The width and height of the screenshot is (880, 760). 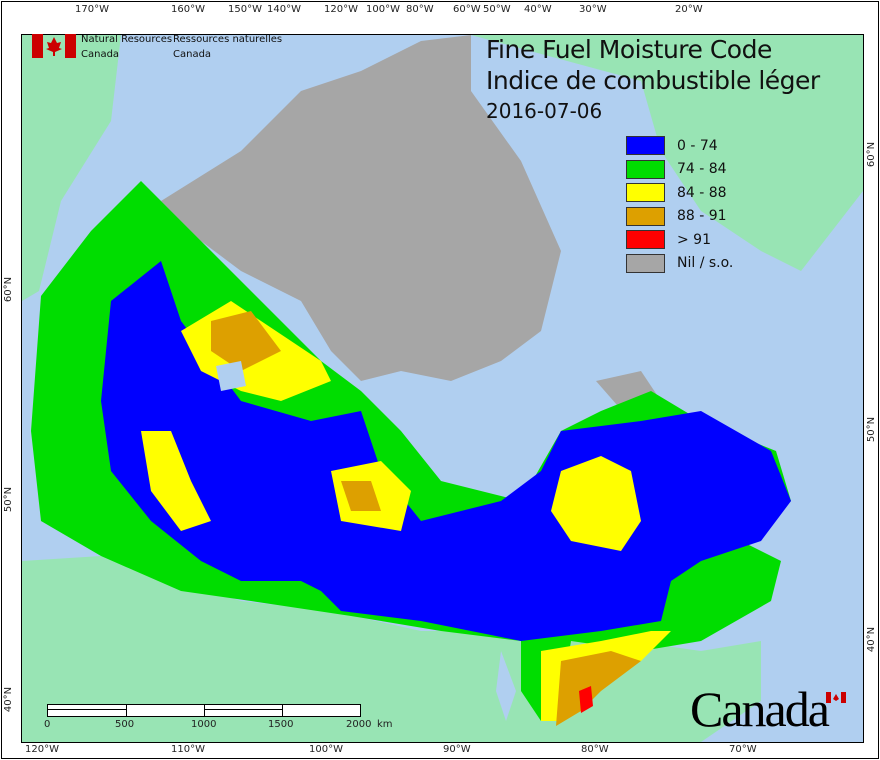 What do you see at coordinates (457, 749) in the screenshot?
I see `bottom-tick: 90°W` at bounding box center [457, 749].